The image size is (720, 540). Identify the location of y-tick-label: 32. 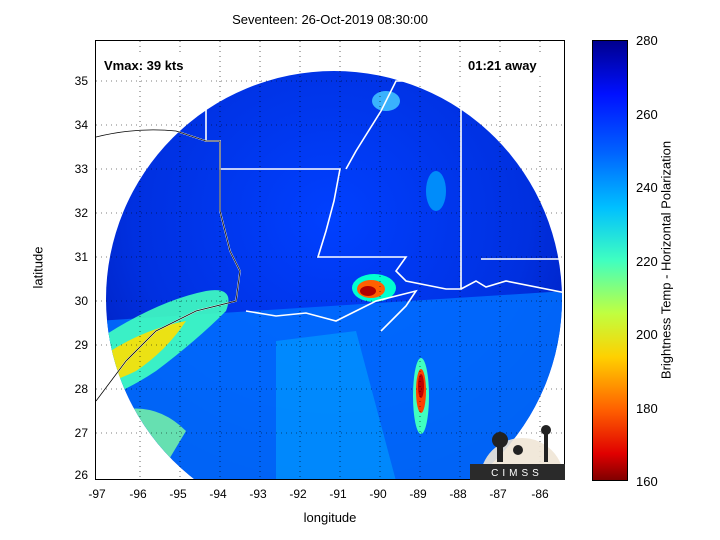
(81, 213).